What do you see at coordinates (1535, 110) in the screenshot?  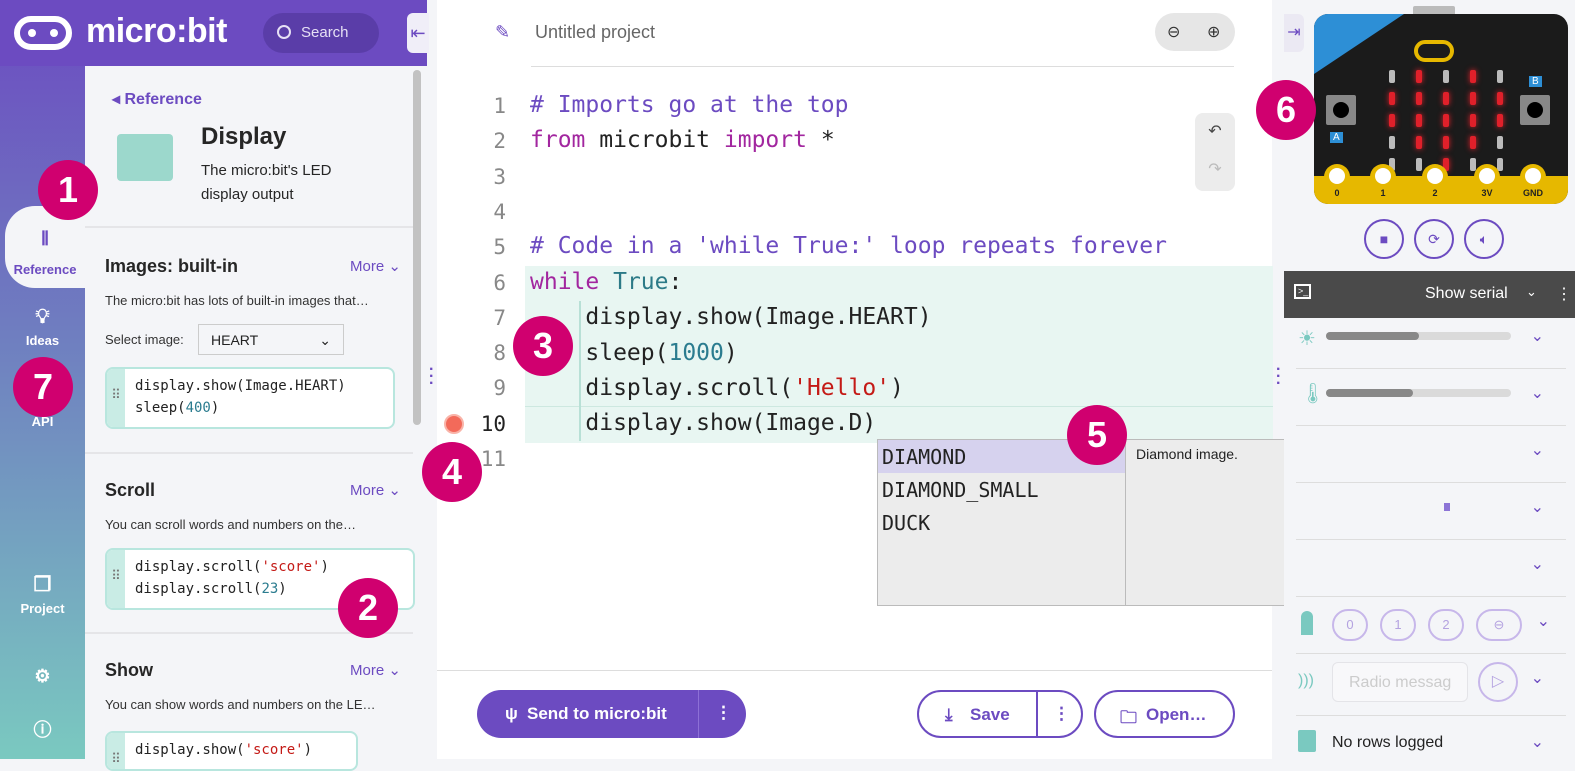 I see `button-b` at bounding box center [1535, 110].